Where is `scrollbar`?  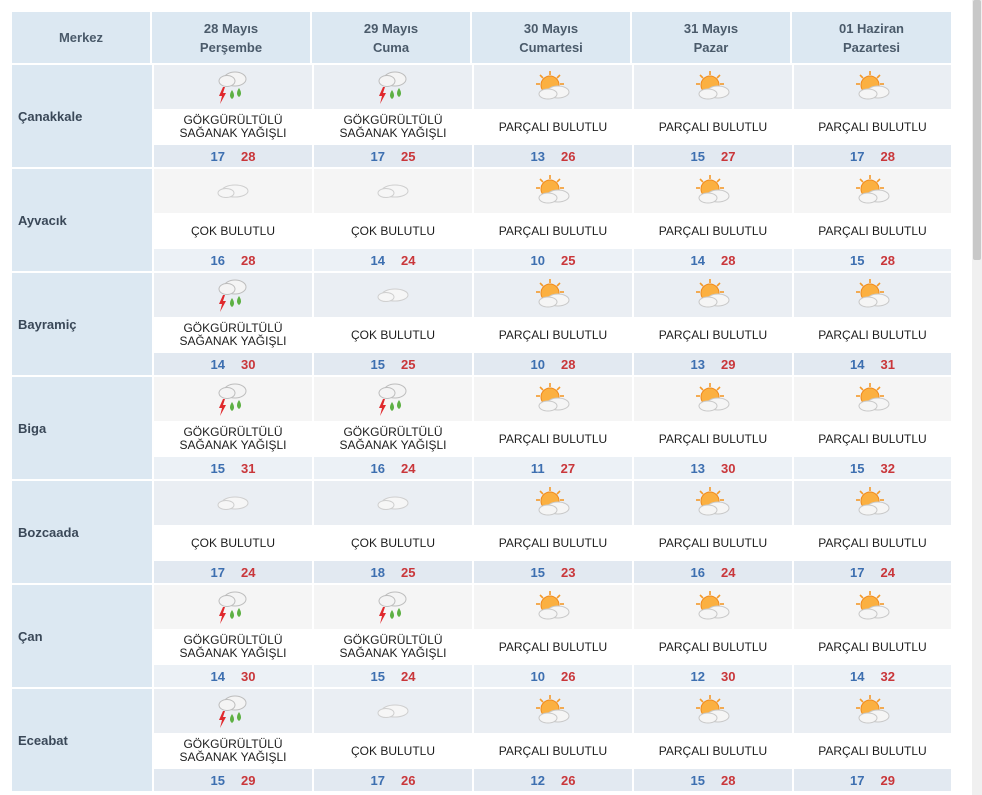 scrollbar is located at coordinates (977, 397).